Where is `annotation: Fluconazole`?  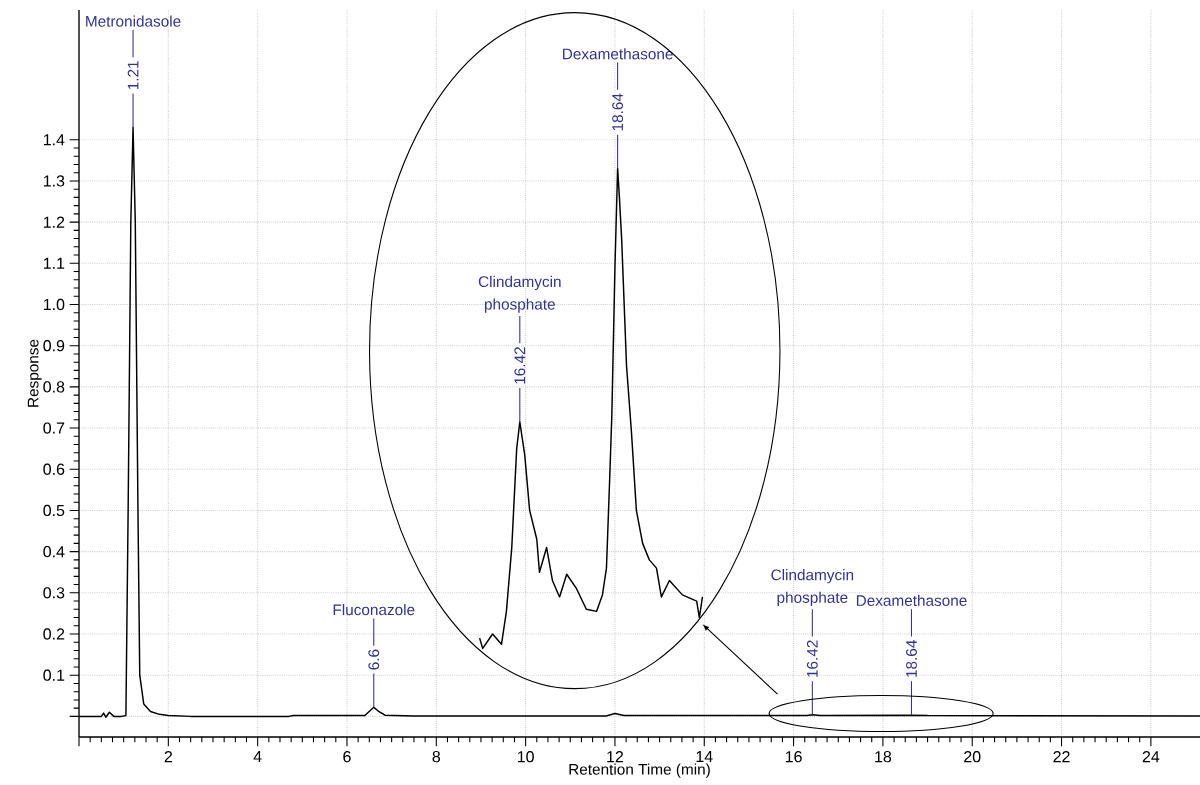
annotation: Fluconazole is located at coordinates (374, 609).